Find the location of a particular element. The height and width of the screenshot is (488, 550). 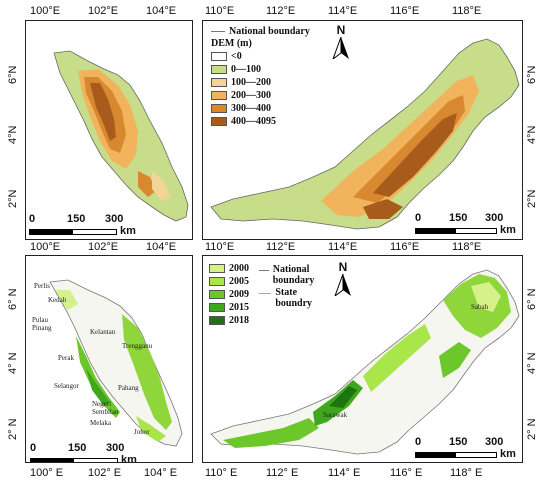

lat-label: 2°N is located at coordinates (532, 198).